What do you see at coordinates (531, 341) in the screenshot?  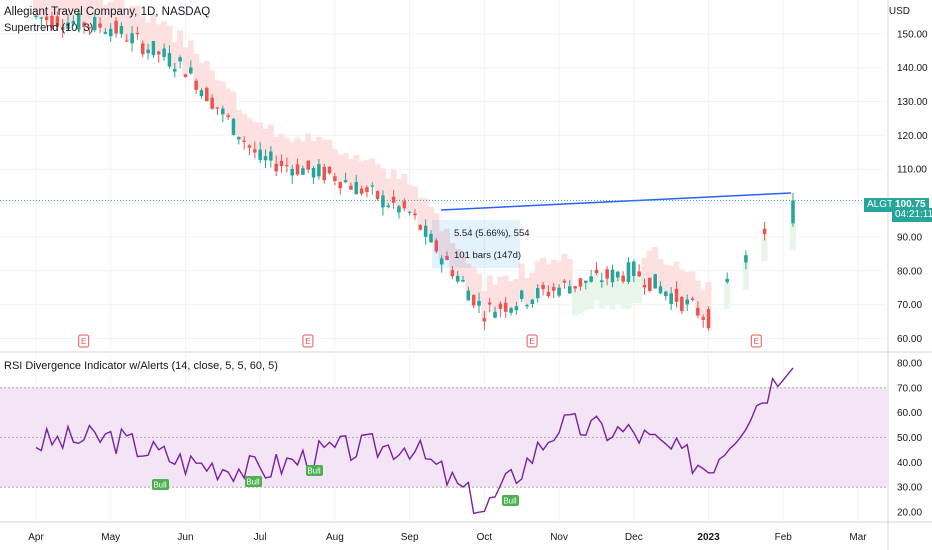 I see `earnings-marker-label: E` at bounding box center [531, 341].